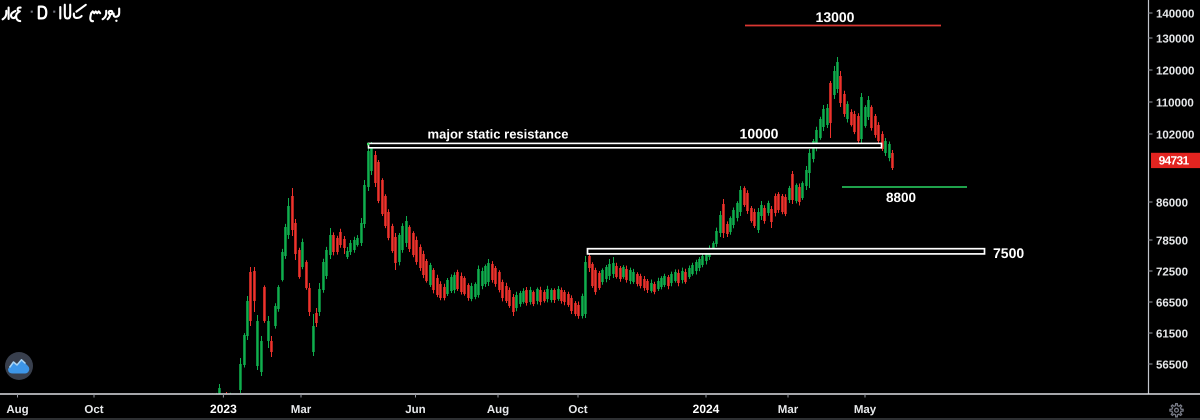 The image size is (1200, 420). What do you see at coordinates (865, 410) in the screenshot?
I see `svg-text: May` at bounding box center [865, 410].